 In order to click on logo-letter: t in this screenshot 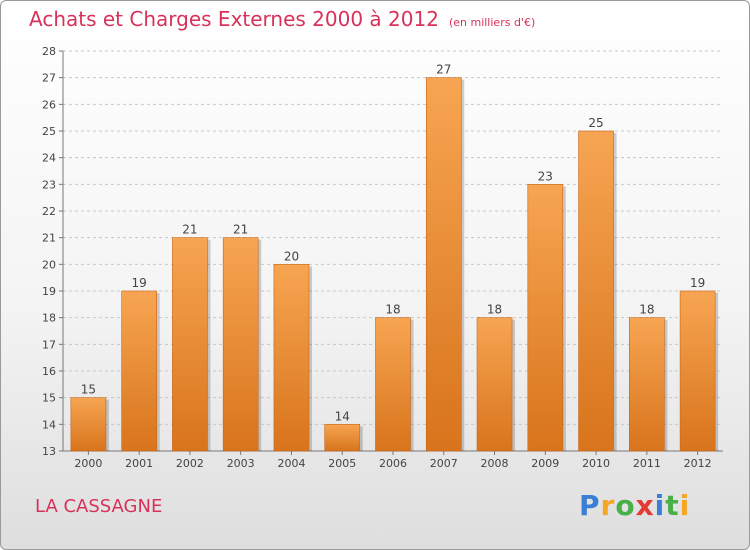, I will do `click(672, 505)`.